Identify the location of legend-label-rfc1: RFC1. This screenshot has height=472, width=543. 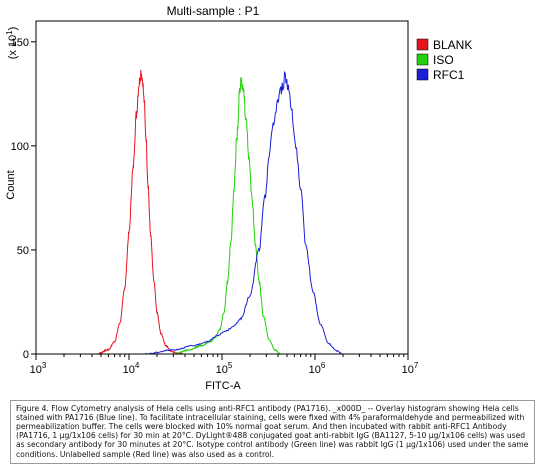
(449, 75).